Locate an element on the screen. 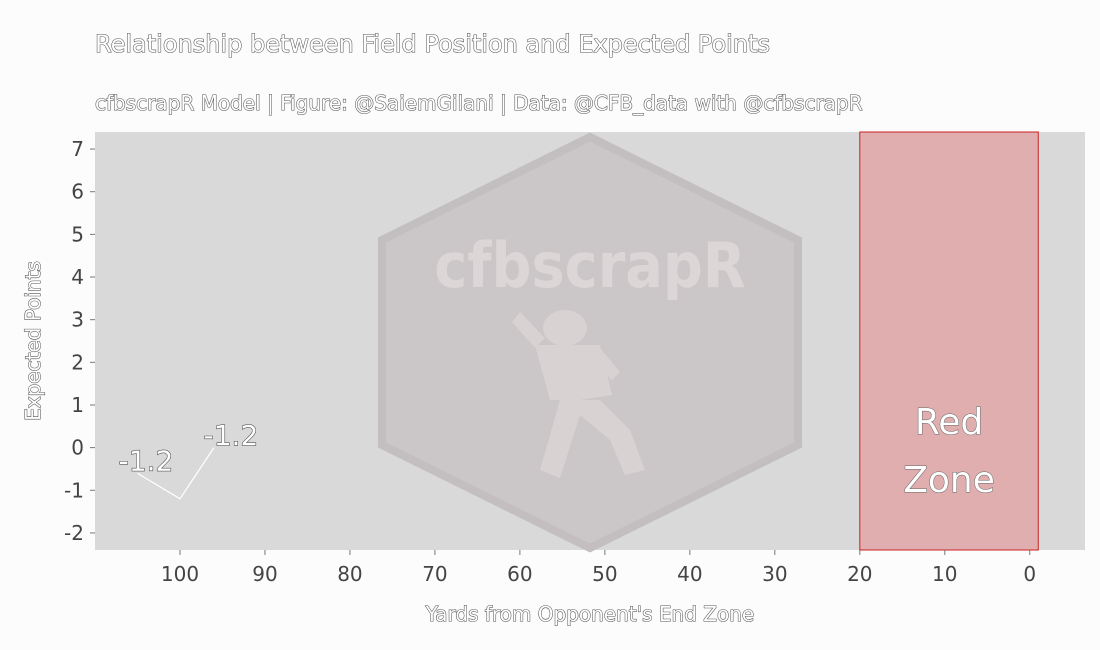 The width and height of the screenshot is (1100, 650). red-zone-label-line-2: Zone is located at coordinates (949, 480).